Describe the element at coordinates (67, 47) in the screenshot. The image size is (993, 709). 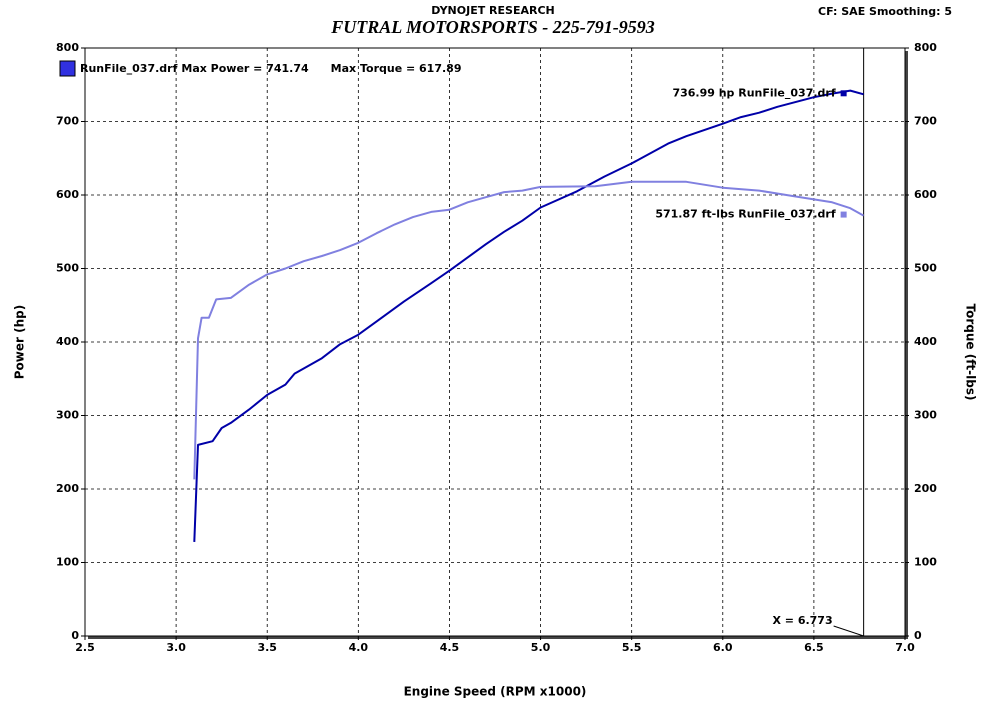
I see `y-tick-label: 800` at that location.